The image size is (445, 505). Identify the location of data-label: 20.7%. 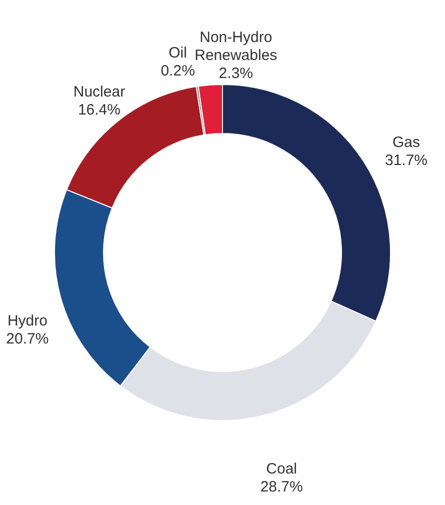
(27, 339).